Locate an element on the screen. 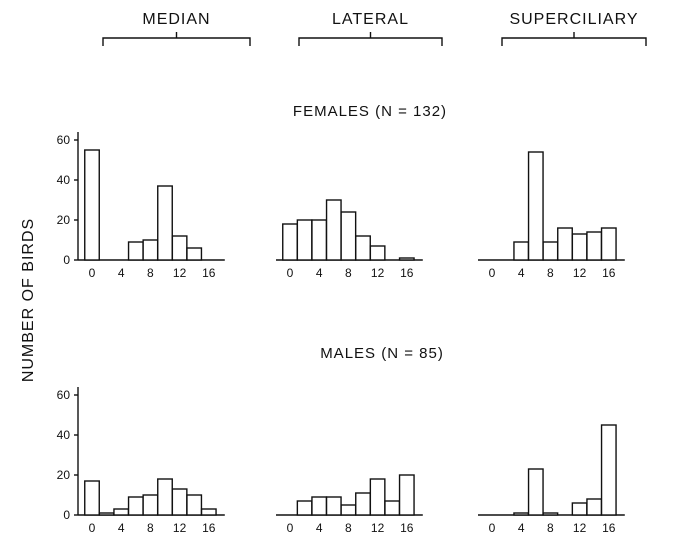 The height and width of the screenshot is (533, 676). column-header-lateral: LATERAL is located at coordinates (370, 28).